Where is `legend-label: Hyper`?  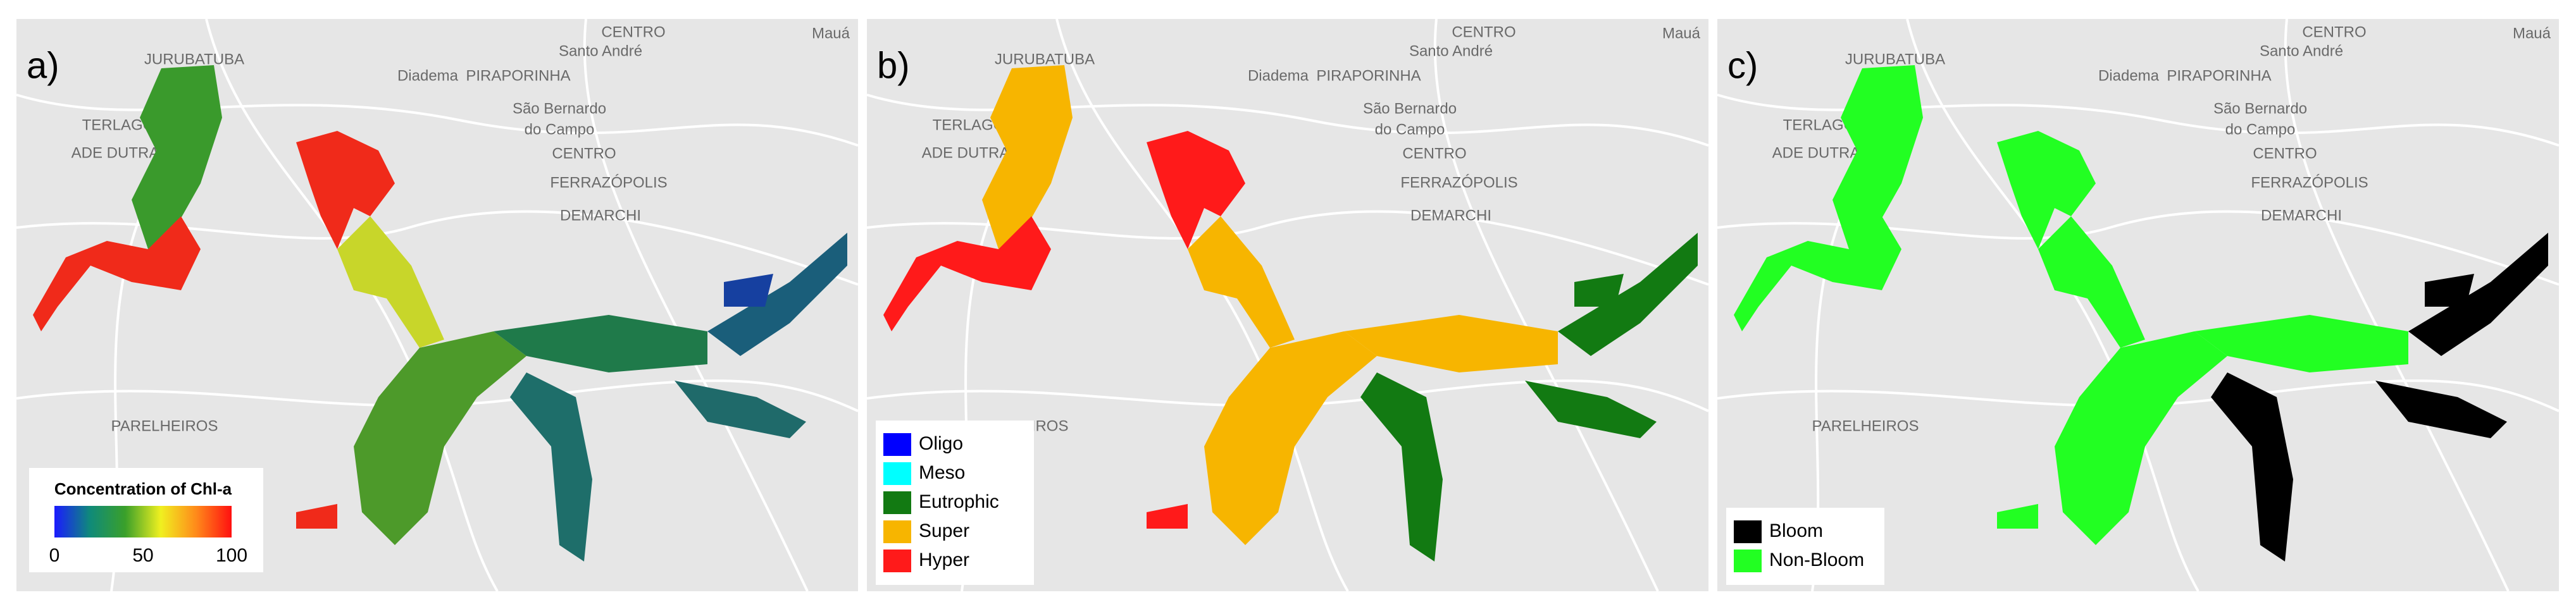 legend-label: Hyper is located at coordinates (944, 560).